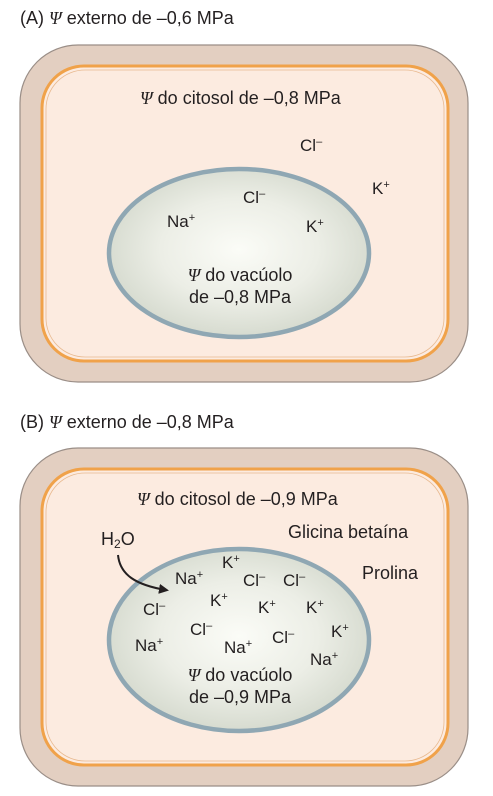 Image resolution: width=493 pixels, height=796 pixels. What do you see at coordinates (348, 532) in the screenshot?
I see `glycine-betaine-label: Glicina betaína` at bounding box center [348, 532].